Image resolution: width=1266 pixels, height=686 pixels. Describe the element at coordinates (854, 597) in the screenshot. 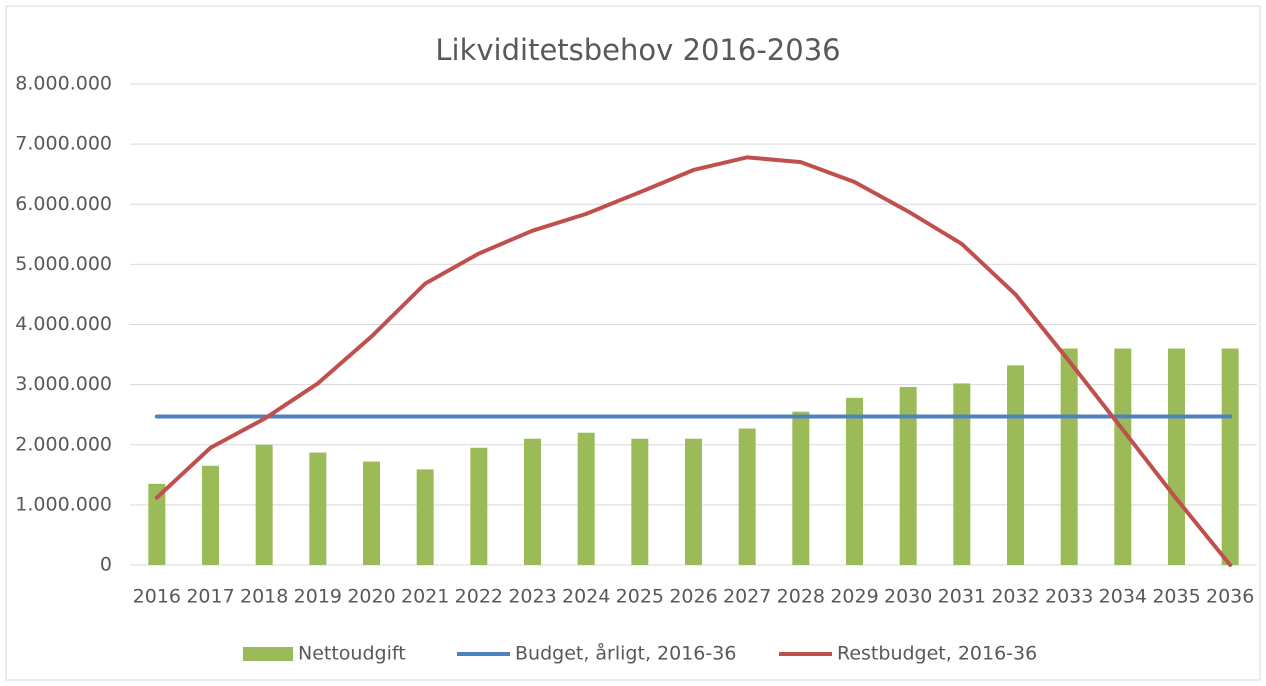

I see `x-tick-label: 2029` at that location.